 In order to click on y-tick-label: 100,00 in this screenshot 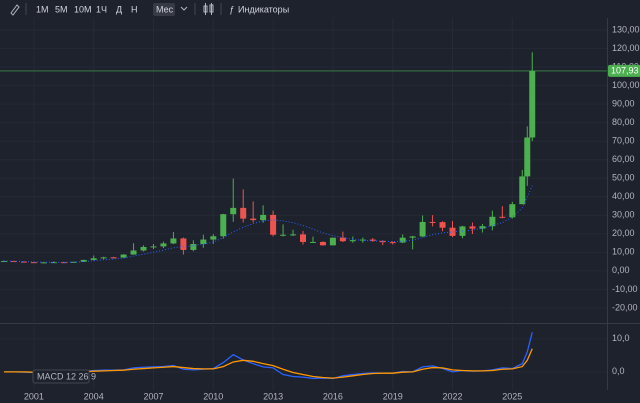, I will do `click(626, 85)`.